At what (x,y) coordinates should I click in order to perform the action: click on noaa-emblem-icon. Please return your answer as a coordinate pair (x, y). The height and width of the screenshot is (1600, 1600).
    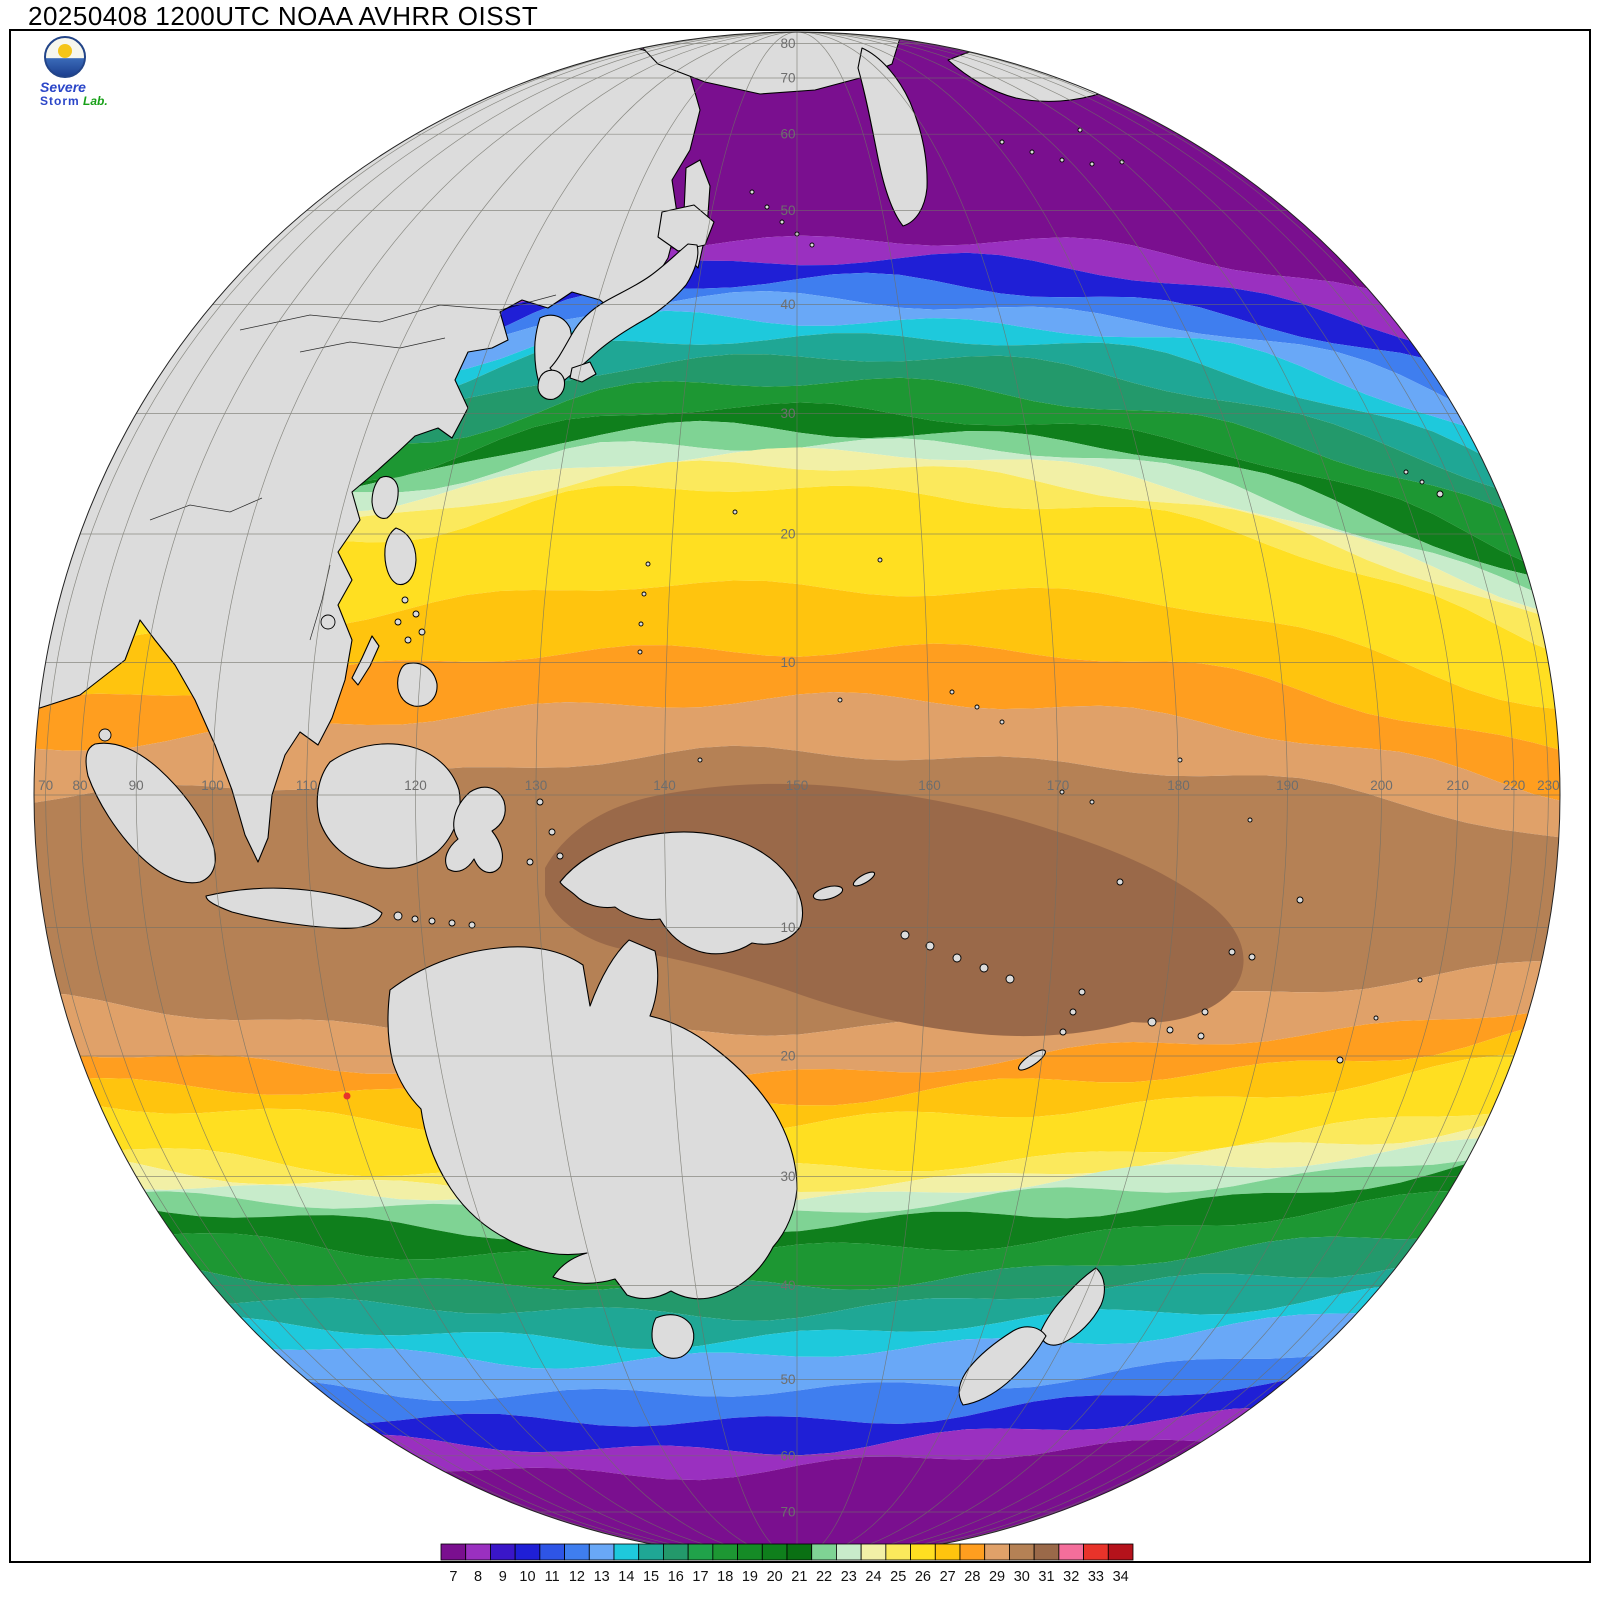
    Looking at the image, I should click on (65, 57).